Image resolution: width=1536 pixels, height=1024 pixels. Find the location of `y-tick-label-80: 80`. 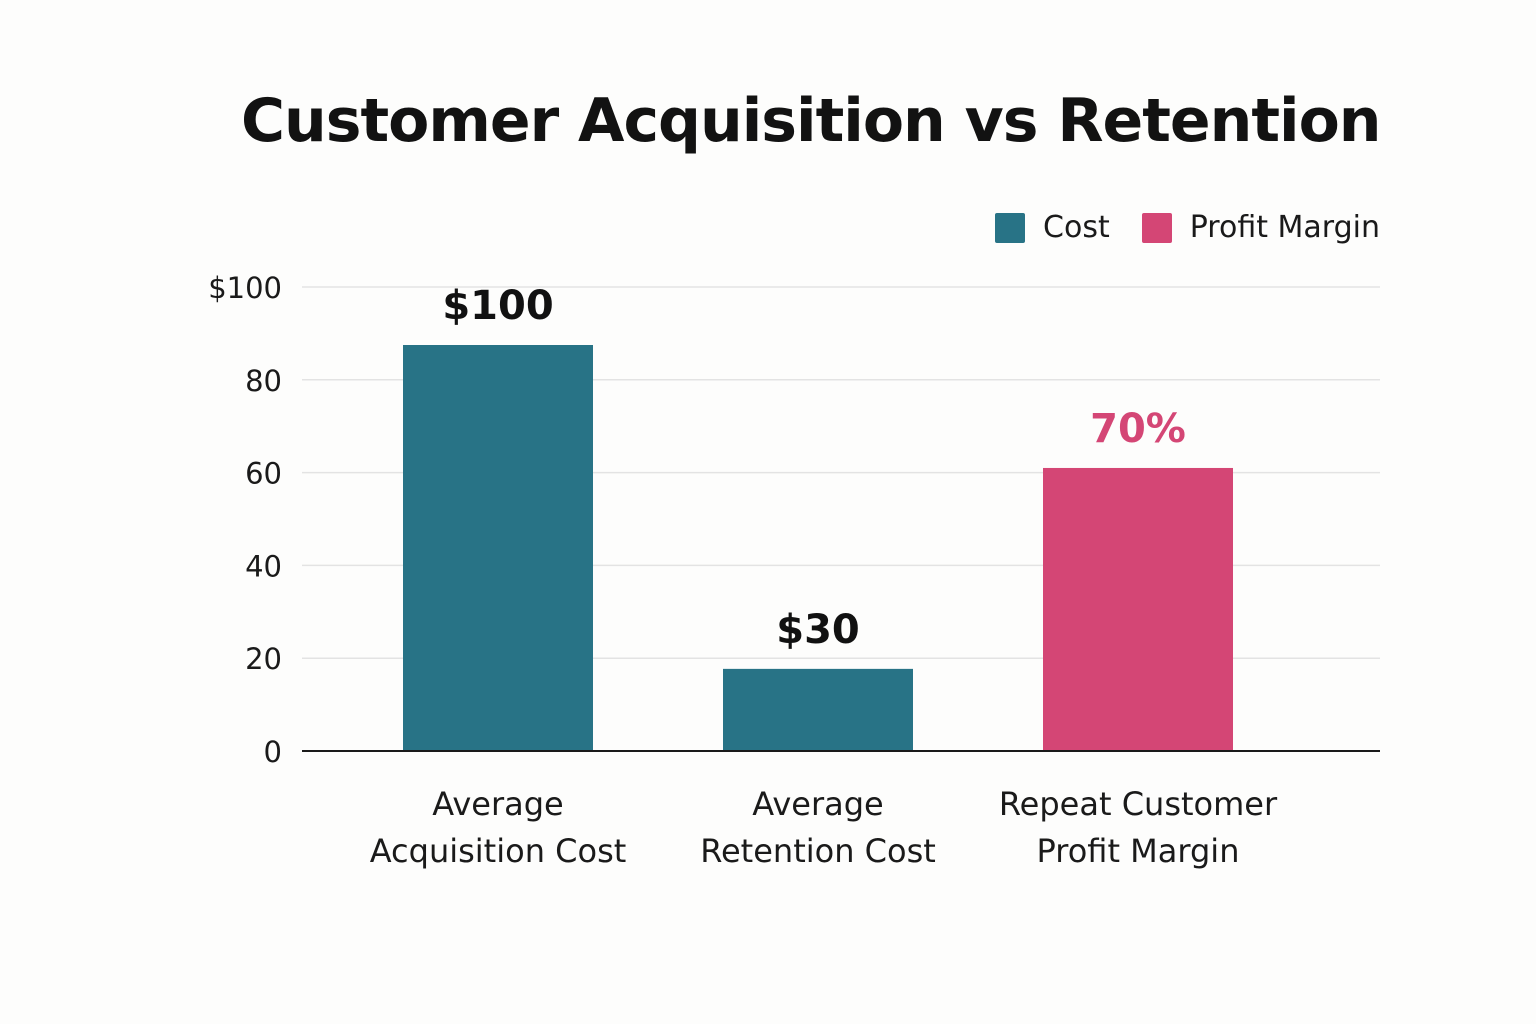

y-tick-label-80: 80 is located at coordinates (263, 381).